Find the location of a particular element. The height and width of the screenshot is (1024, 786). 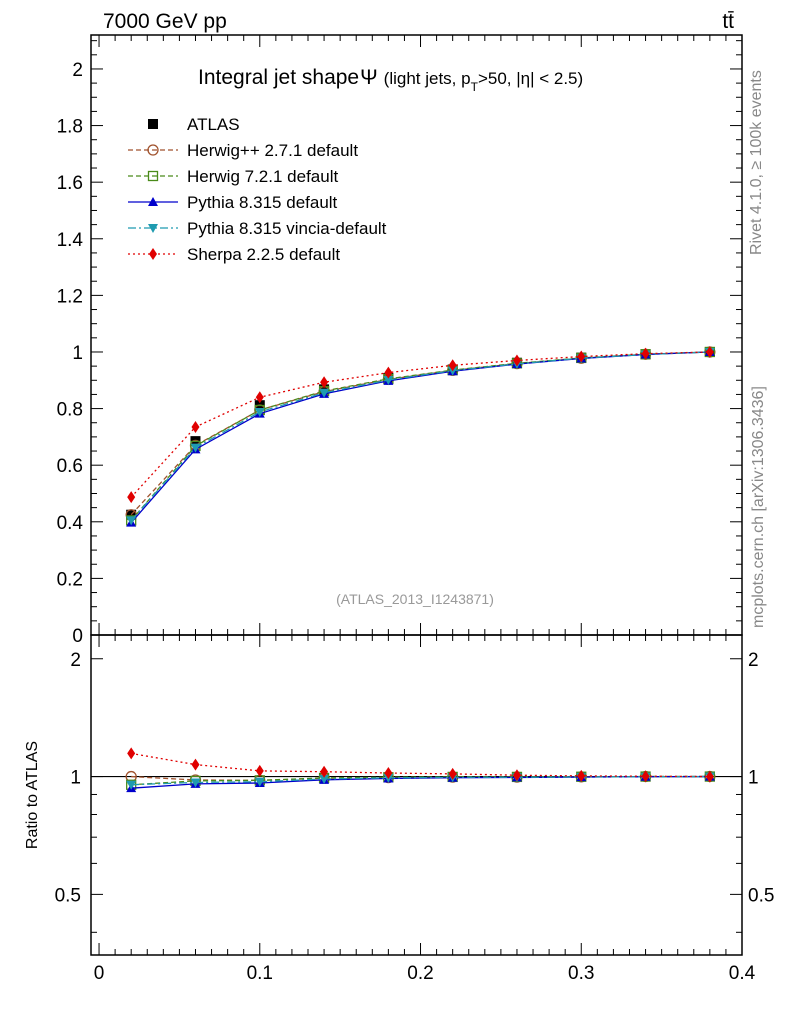

legend-label-data: ATLAS is located at coordinates (213, 124).